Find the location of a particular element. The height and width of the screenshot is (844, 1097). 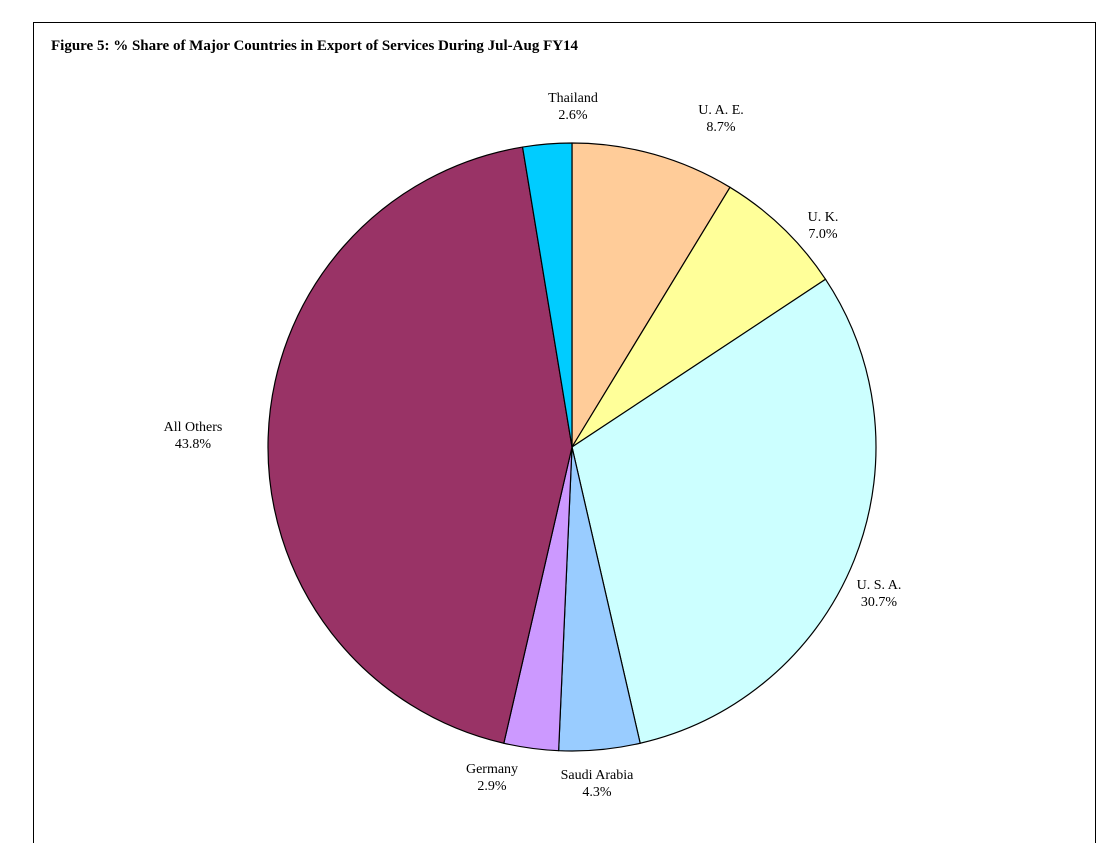

pie-slice-thailand is located at coordinates (547, 295).